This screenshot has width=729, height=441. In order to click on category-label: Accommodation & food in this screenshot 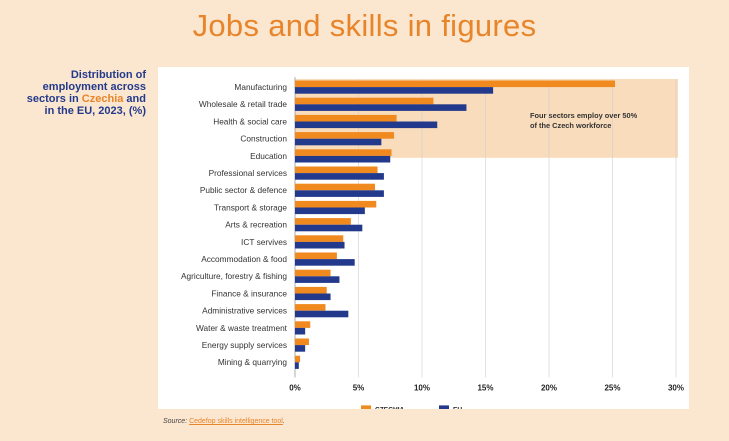, I will do `click(244, 259)`.